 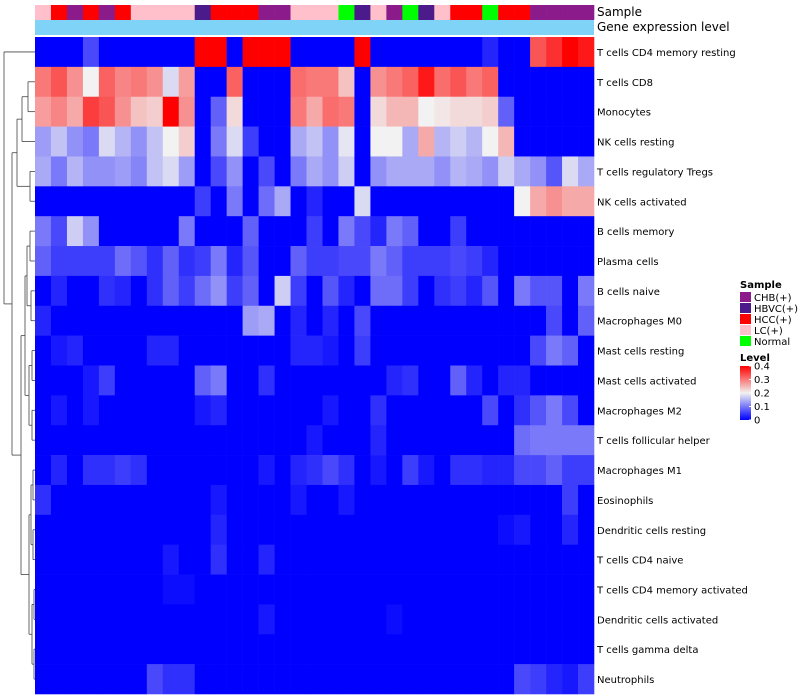 What do you see at coordinates (762, 394) in the screenshot?
I see `level-tick-label: 0.2` at bounding box center [762, 394].